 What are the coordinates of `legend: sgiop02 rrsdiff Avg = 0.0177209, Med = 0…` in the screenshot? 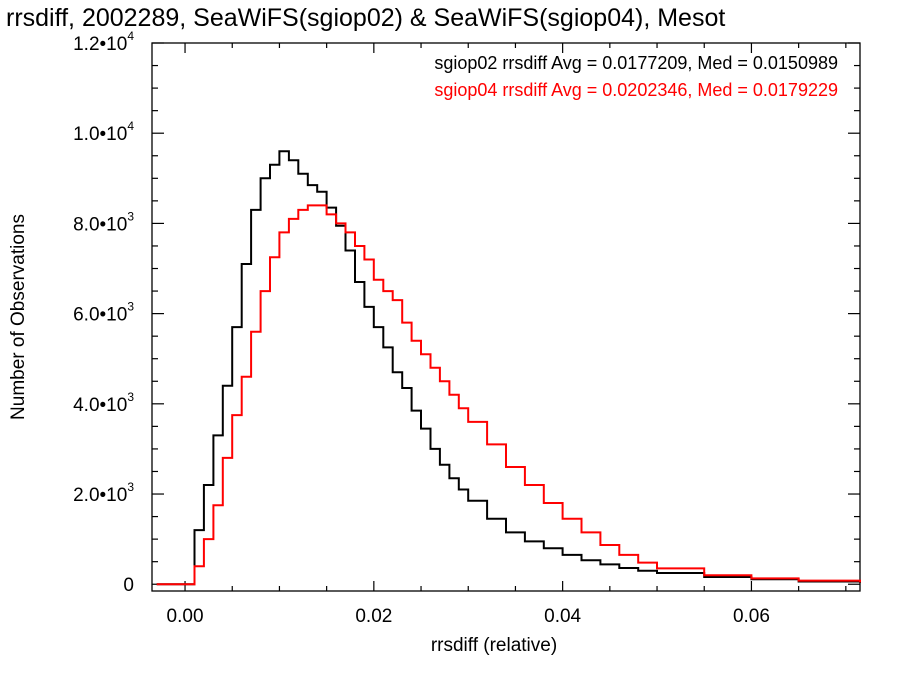 It's located at (636, 76).